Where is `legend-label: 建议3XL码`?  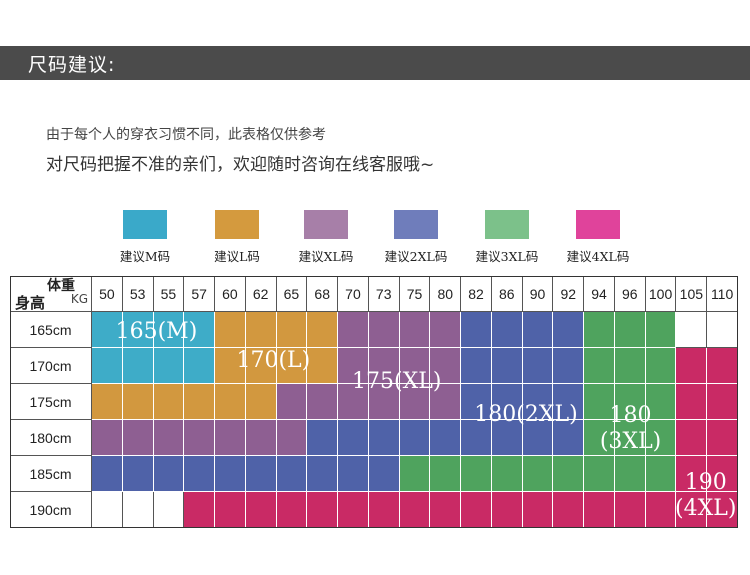 legend-label: 建议3XL码 is located at coordinates (507, 256).